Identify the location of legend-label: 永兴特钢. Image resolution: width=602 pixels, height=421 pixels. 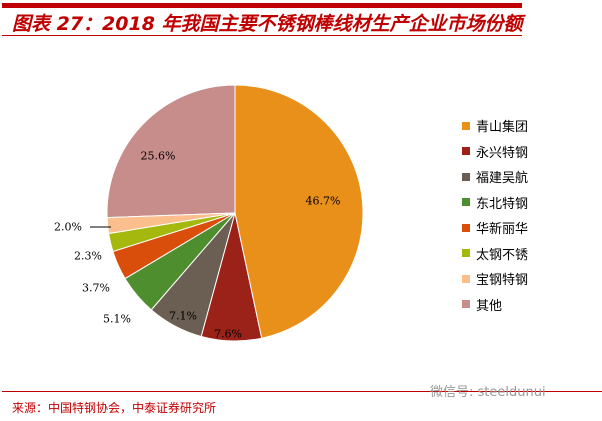
(502, 153).